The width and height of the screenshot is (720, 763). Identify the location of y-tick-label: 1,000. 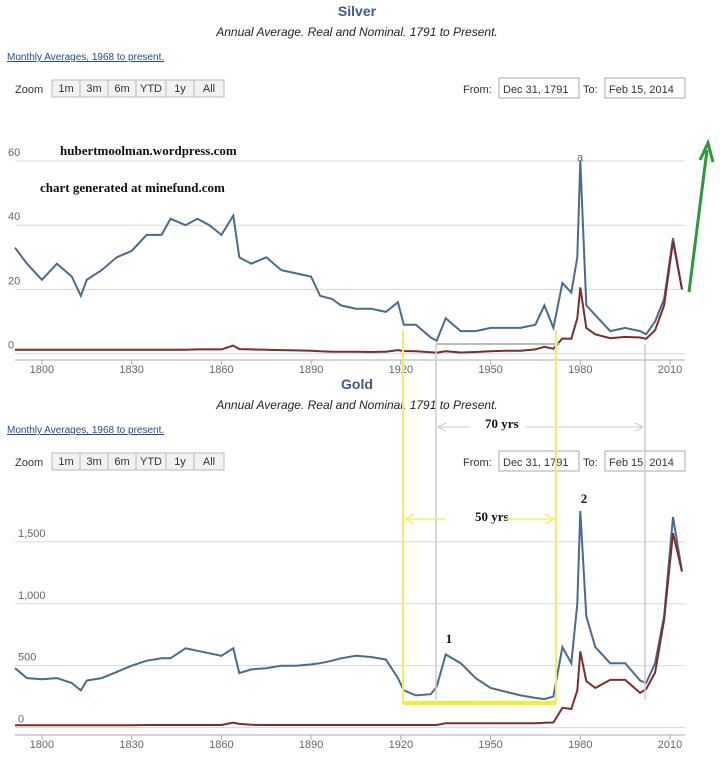
(32, 596).